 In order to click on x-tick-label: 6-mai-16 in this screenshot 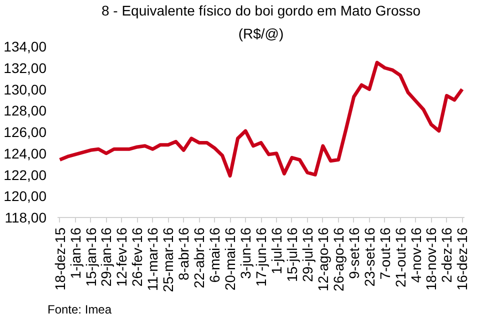, I will do `click(214, 255)`.